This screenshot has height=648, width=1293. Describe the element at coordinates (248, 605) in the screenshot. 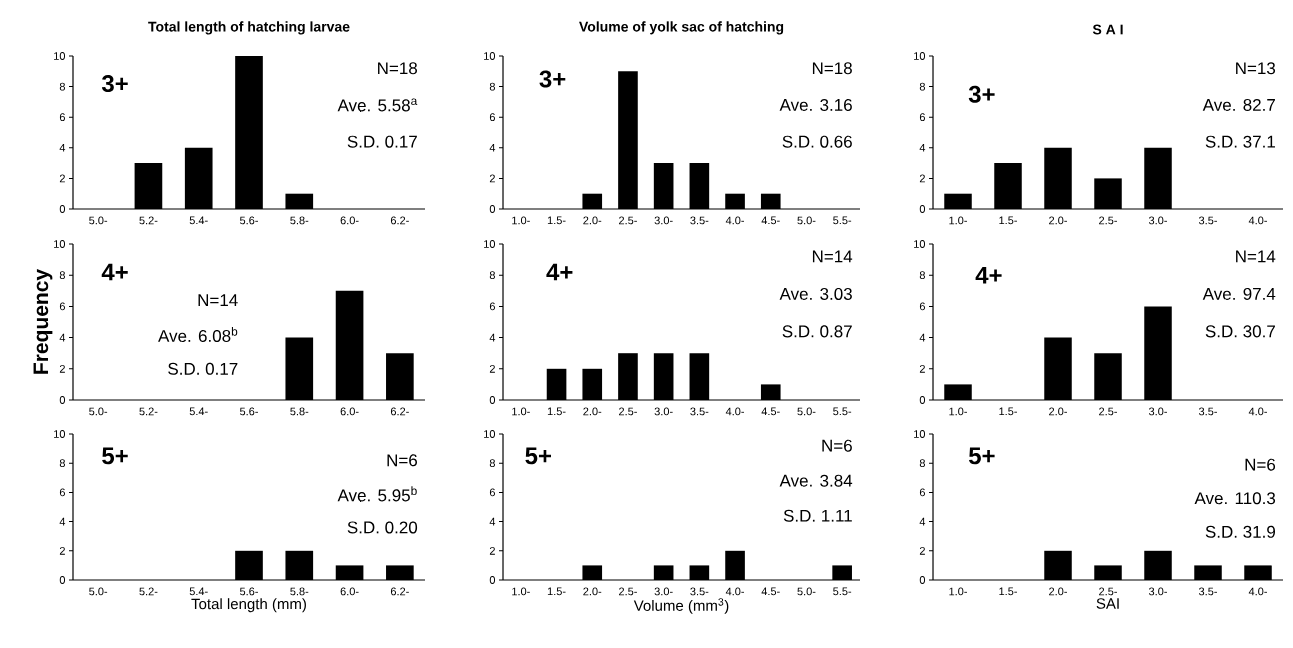

I see `x-axis-title: Total length (mm)` at that location.